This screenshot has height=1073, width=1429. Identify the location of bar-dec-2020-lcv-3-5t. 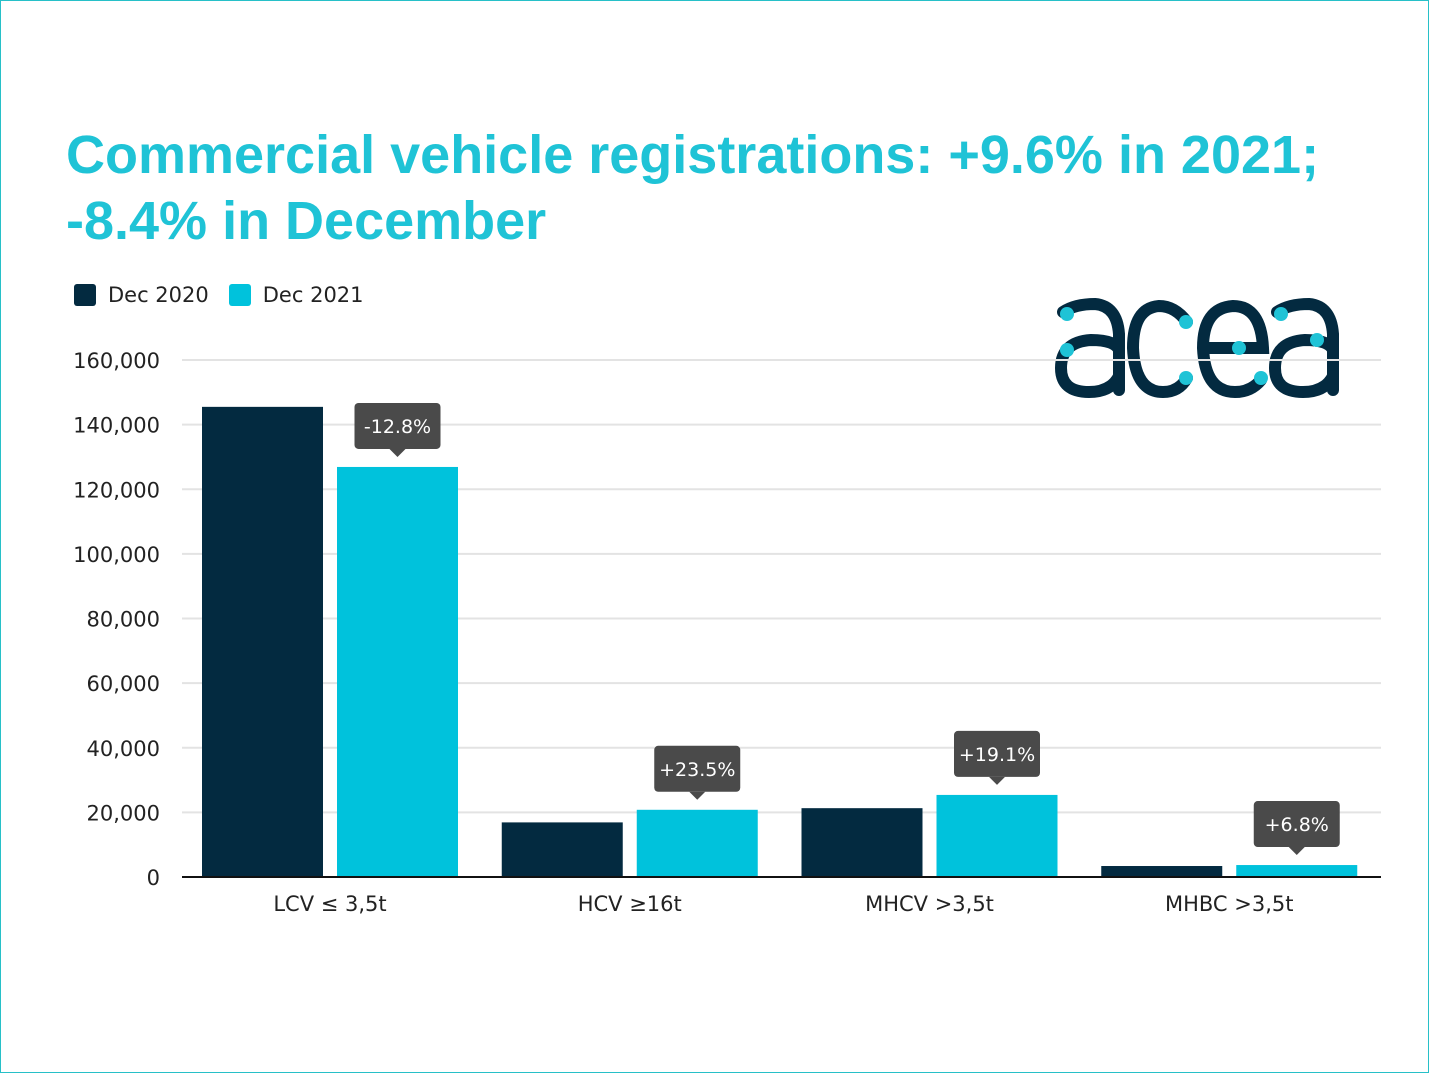
(262, 641).